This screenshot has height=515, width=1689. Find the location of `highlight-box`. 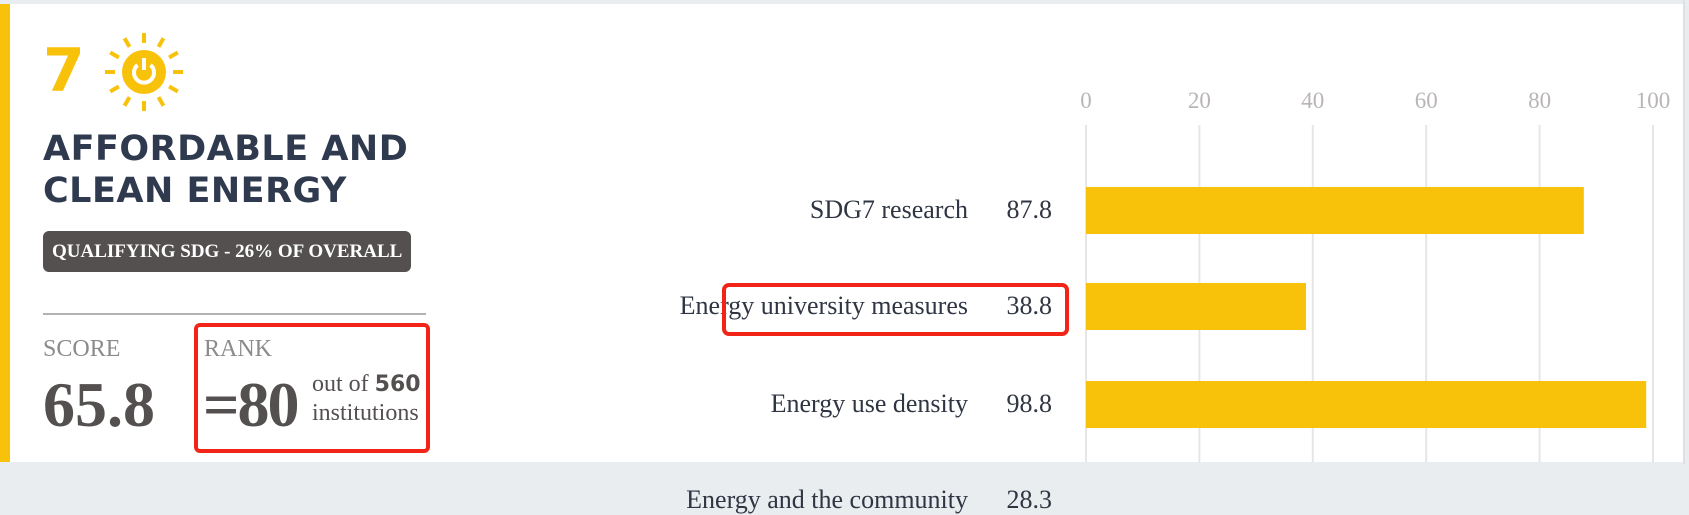

highlight-box is located at coordinates (895, 309).